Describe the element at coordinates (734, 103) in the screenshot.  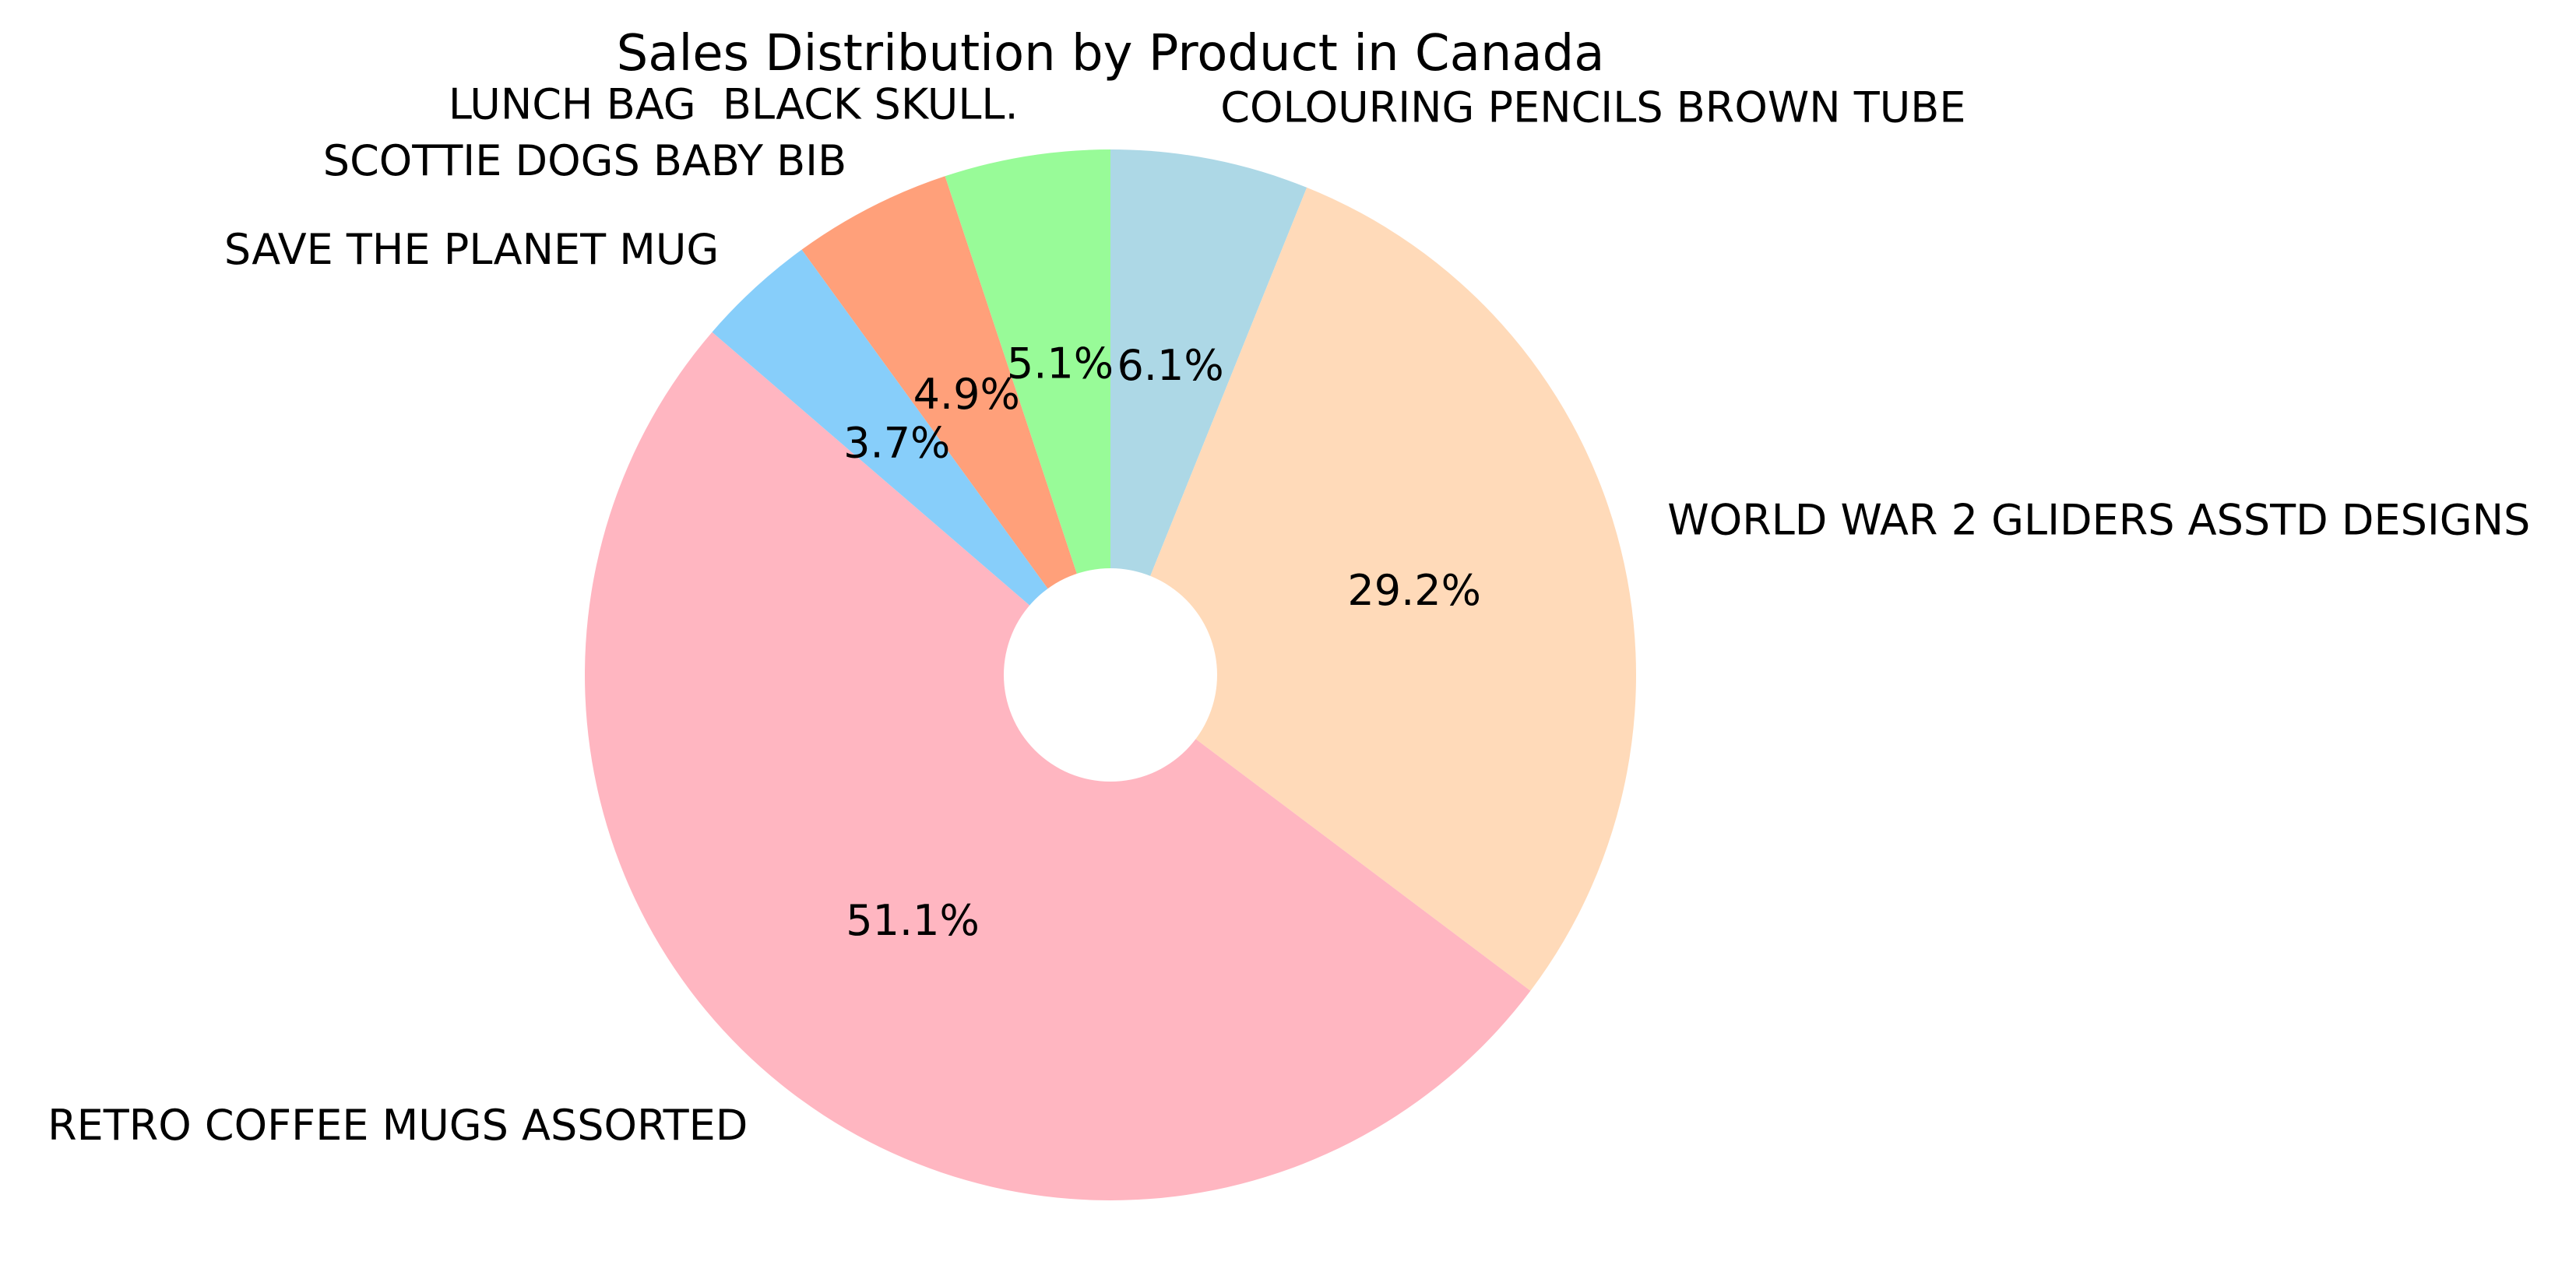
I see `category-label: LUNCH BAG BLACK SKULL.` at that location.